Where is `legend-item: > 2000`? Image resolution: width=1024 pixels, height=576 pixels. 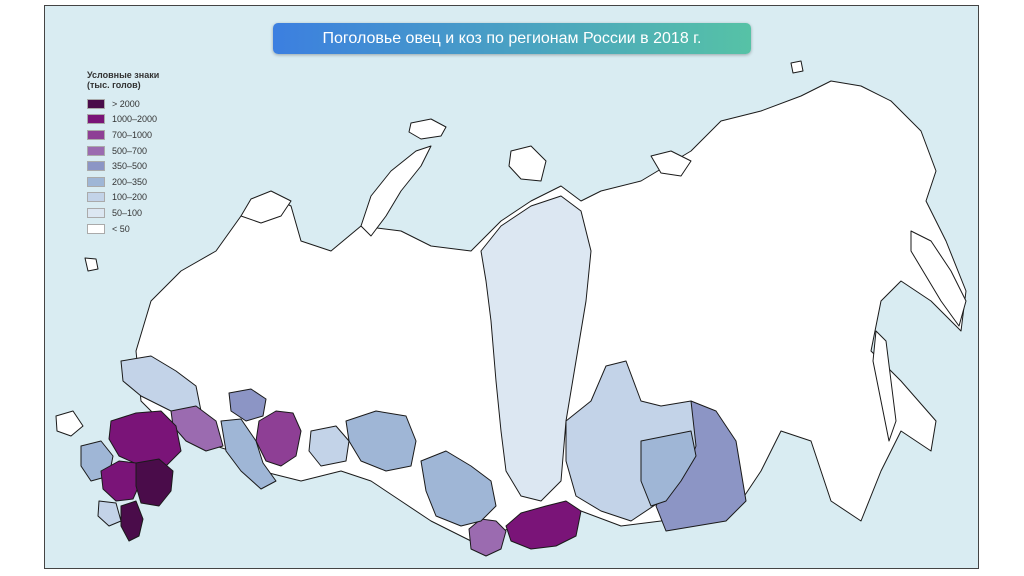 legend-item: > 2000 is located at coordinates (162, 104).